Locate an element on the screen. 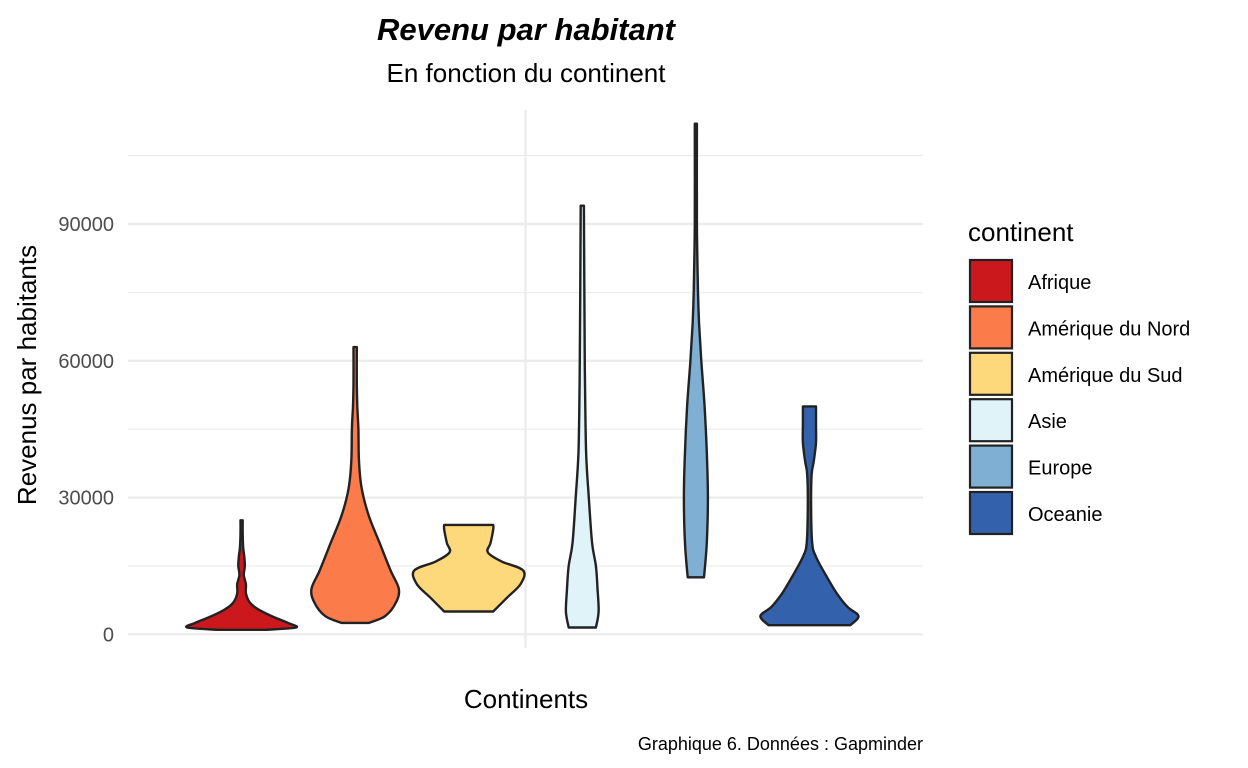  legend-key-am-rique-du-nord is located at coordinates (991, 327).